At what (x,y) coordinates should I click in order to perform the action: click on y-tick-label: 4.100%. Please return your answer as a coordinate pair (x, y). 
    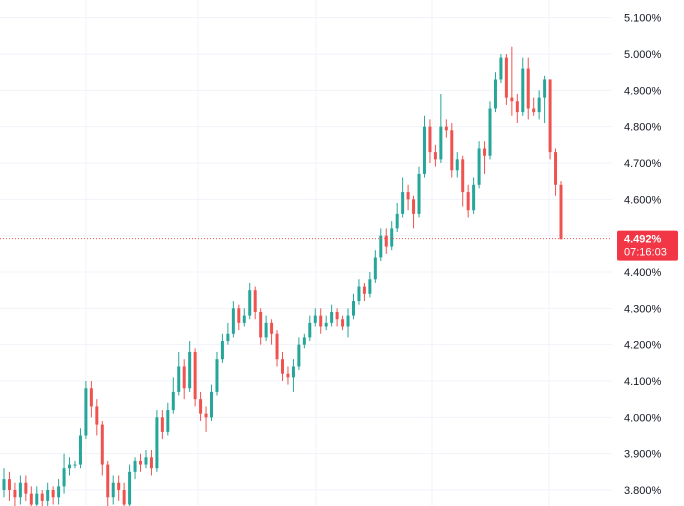
    Looking at the image, I should click on (643, 382).